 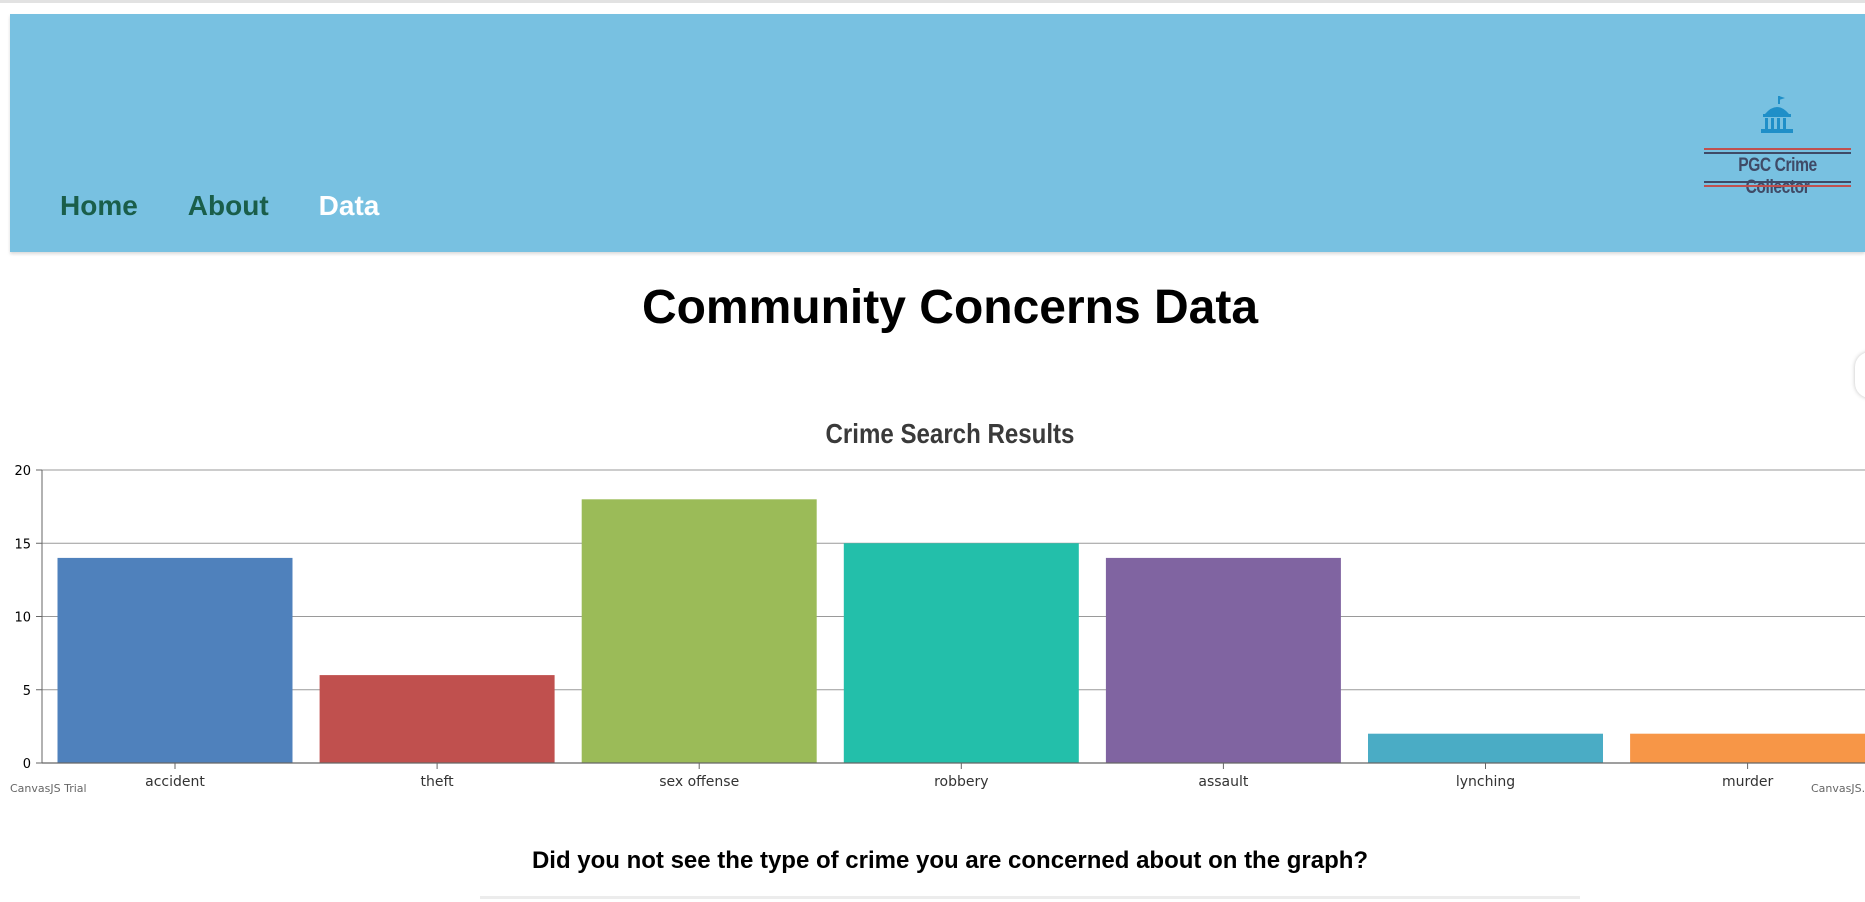 I want to click on y-tick-label: 0, so click(x=27, y=764).